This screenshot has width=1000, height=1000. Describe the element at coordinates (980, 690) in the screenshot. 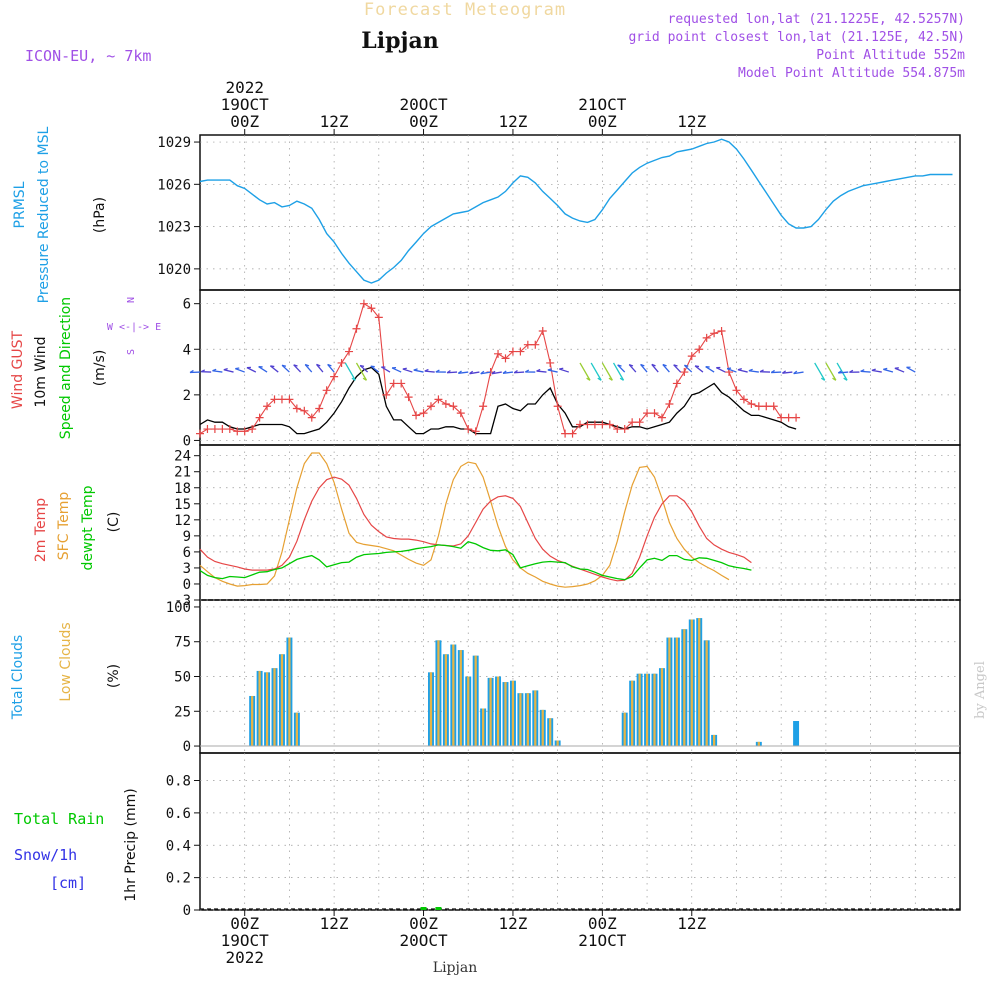

I see `watermark: by Angel` at that location.